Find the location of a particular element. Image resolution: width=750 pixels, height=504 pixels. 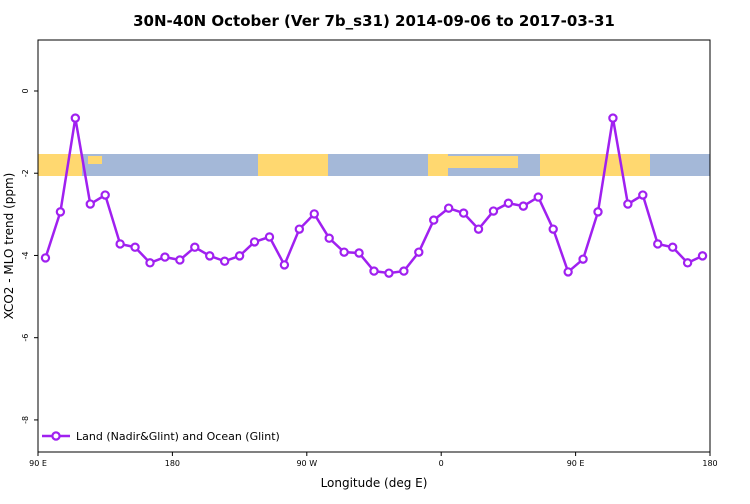

y-tick-label: -4 is located at coordinates (25, 255).